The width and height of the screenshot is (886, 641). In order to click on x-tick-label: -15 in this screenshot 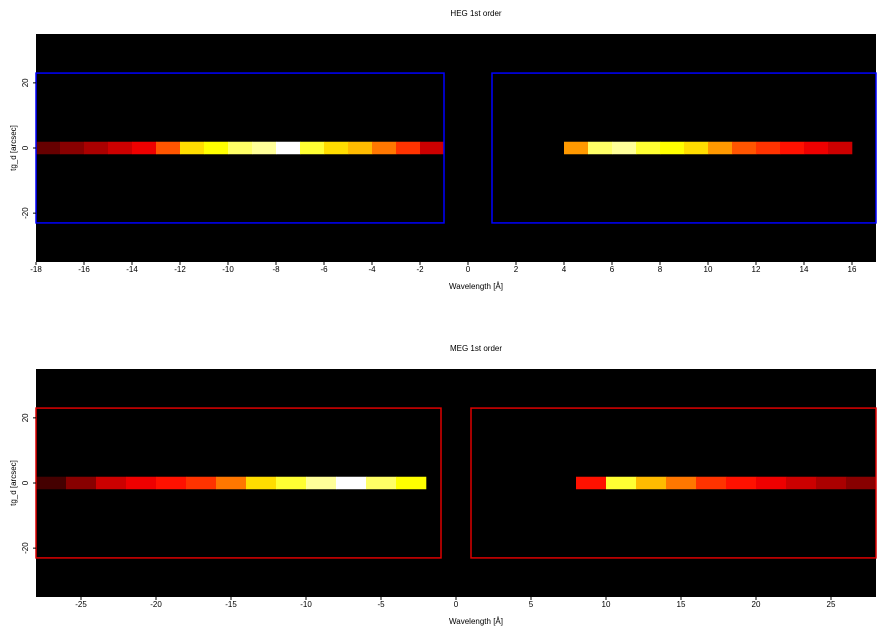, I will do `click(231, 604)`.